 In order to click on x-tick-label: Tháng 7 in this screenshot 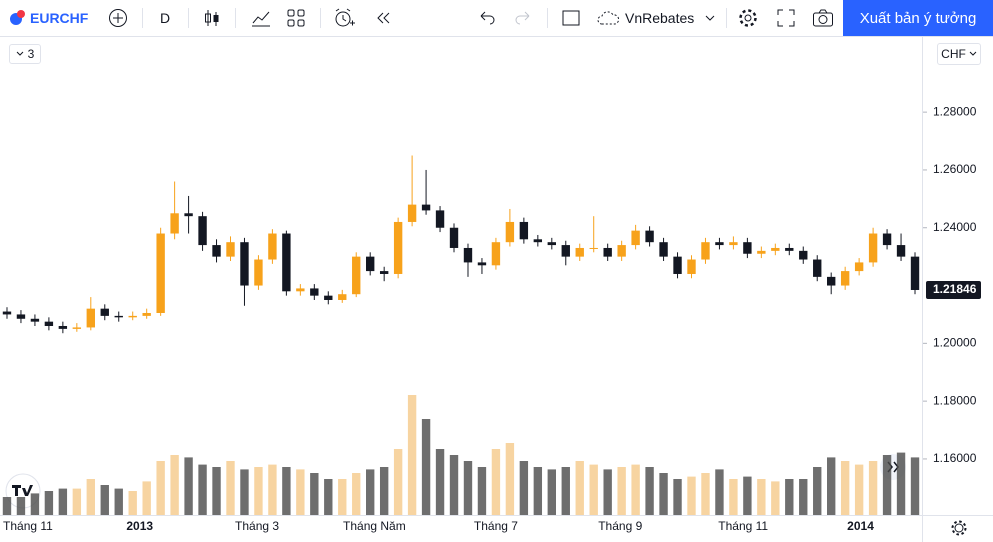, I will do `click(496, 526)`.